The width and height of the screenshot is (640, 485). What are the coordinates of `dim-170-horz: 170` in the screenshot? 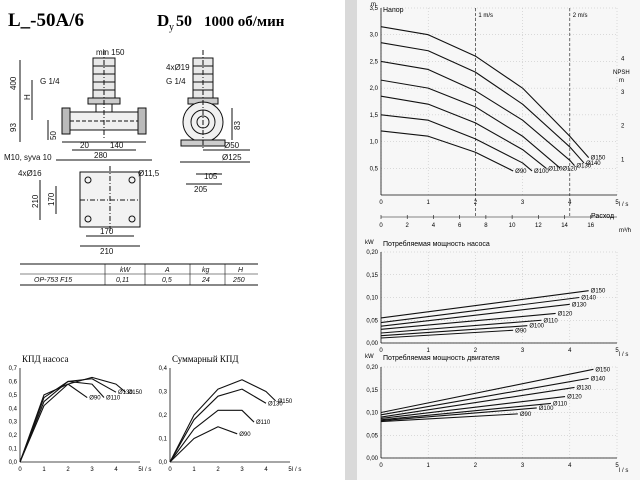 It's located at (107, 231).